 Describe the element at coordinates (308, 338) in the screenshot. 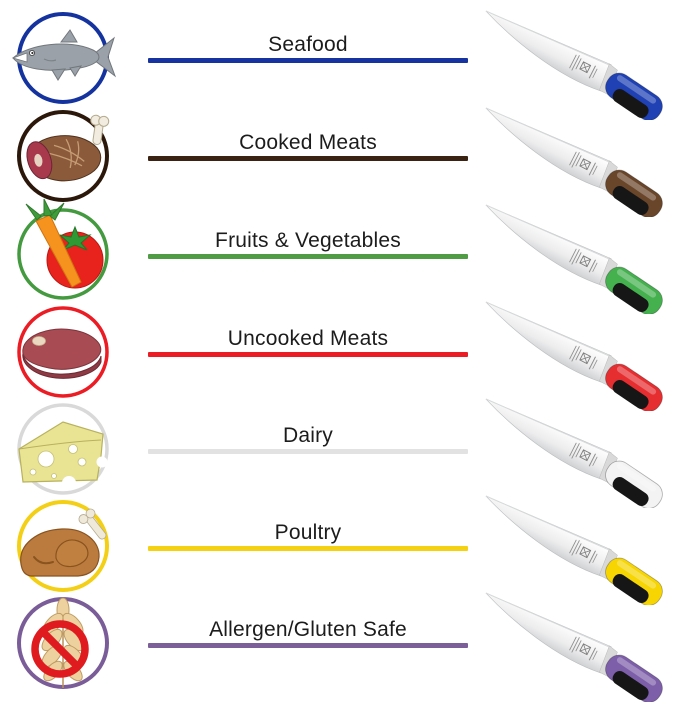

I see `category-label: Uncooked Meats` at that location.